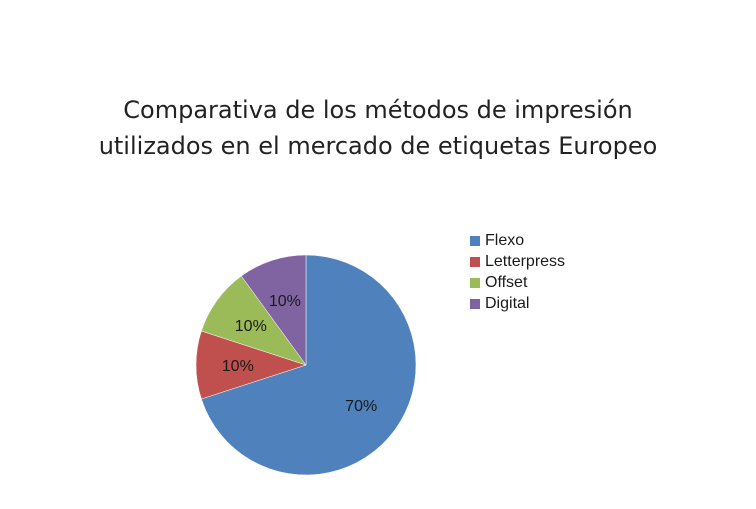  I want to click on legend-item-offset: Offset, so click(517, 282).